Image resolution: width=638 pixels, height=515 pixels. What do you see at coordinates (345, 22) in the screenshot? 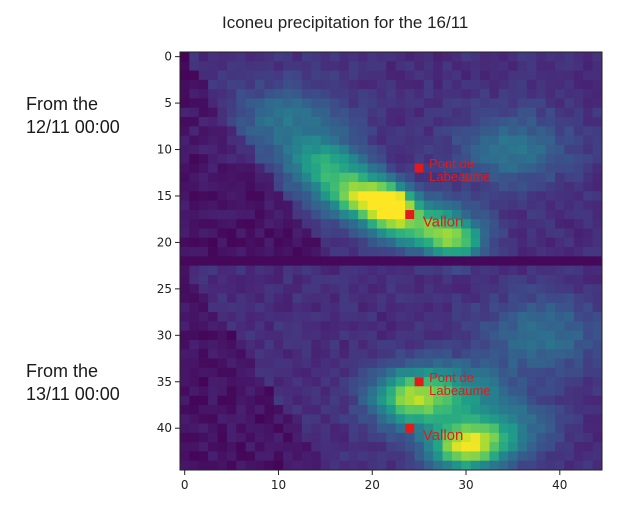
I see `chart-title: Iconeu precipitation for the 16/11` at bounding box center [345, 22].